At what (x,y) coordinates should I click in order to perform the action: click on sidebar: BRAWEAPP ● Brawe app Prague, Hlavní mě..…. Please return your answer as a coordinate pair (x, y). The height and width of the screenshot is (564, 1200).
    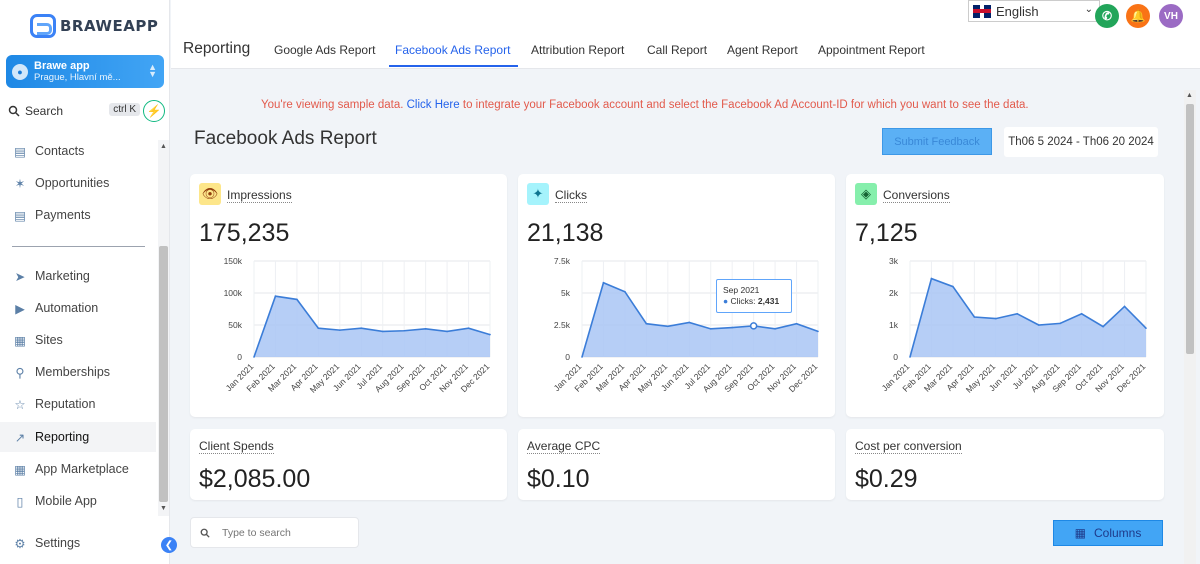
    Looking at the image, I should click on (88, 282).